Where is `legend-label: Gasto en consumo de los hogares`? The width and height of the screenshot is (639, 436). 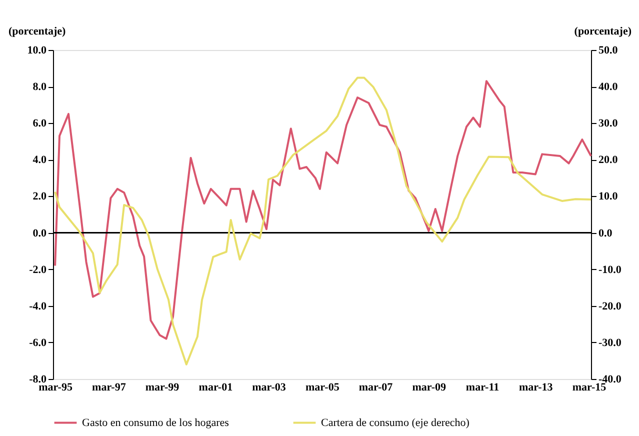
legend-label: Gasto en consumo de los hogares is located at coordinates (155, 422).